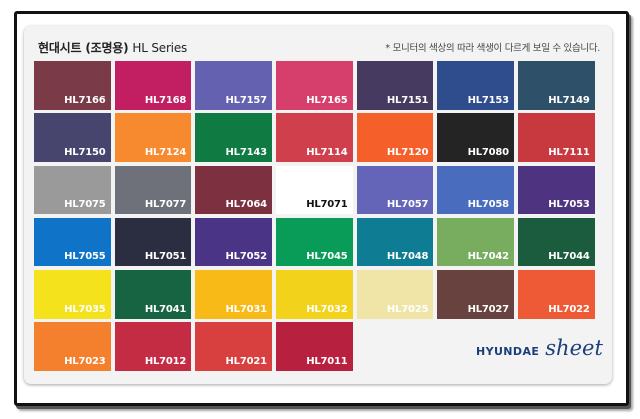  Describe the element at coordinates (165, 152) in the screenshot. I see `swatch-code: HL7124` at that location.